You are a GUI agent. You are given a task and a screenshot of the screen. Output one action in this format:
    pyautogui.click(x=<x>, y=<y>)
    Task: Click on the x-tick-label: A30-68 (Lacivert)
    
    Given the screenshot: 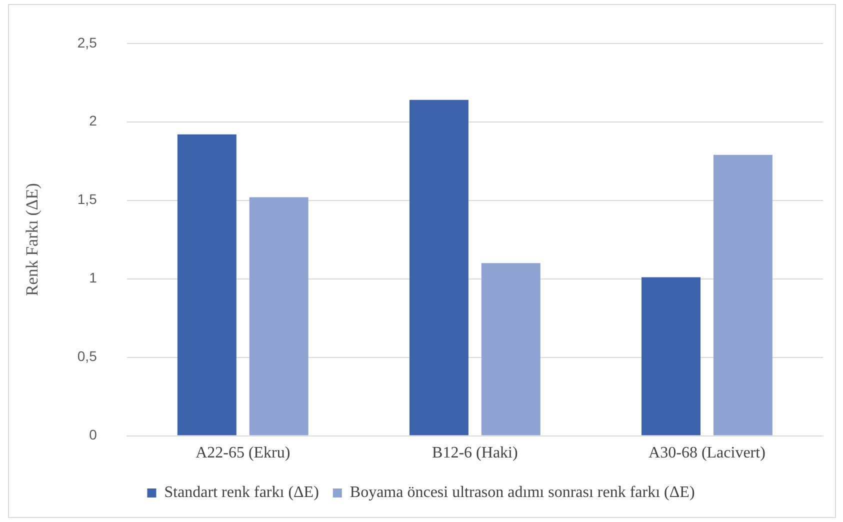 What is the action you would take?
    pyautogui.click(x=707, y=453)
    